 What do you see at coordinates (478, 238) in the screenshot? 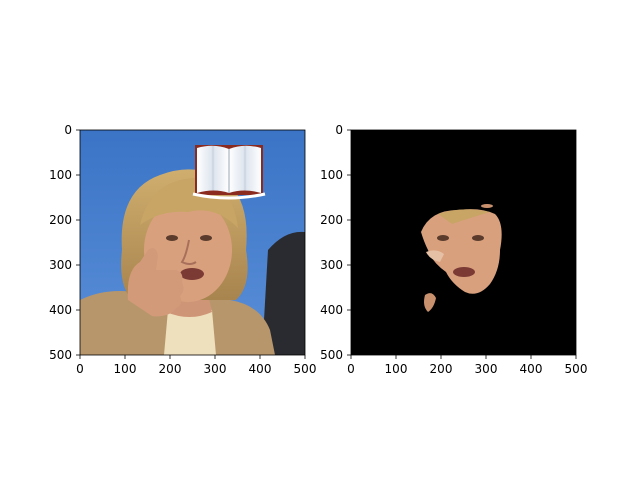
I see `mask-right-eye` at bounding box center [478, 238].